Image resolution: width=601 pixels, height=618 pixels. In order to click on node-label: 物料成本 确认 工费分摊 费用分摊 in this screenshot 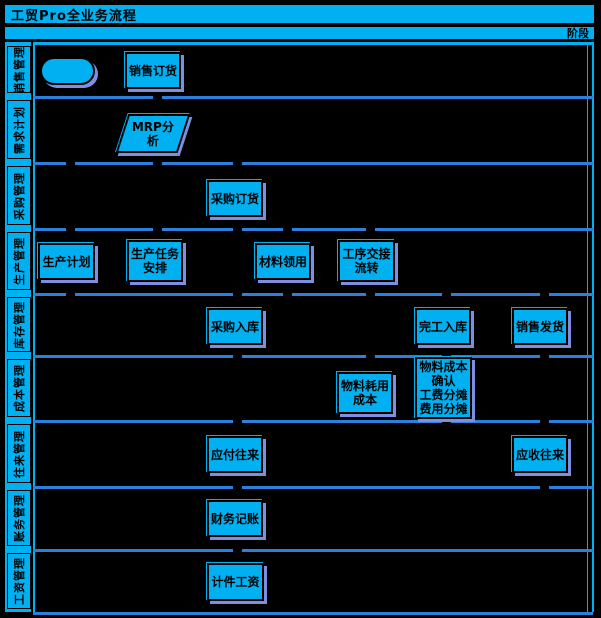, I will do `click(443, 388)`.